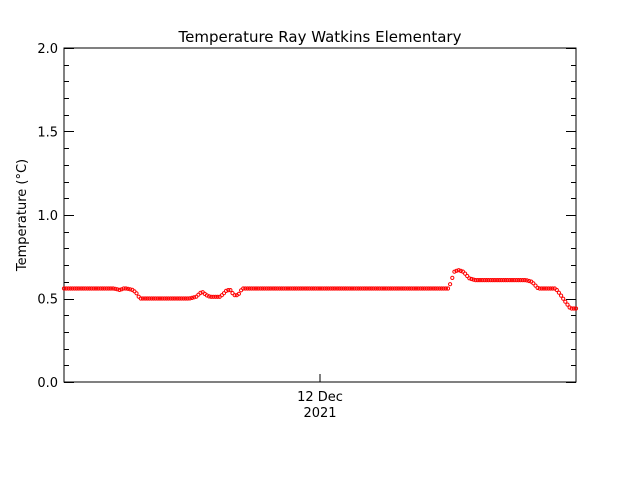 The image size is (640, 480). I want to click on data-points, so click(320, 289).